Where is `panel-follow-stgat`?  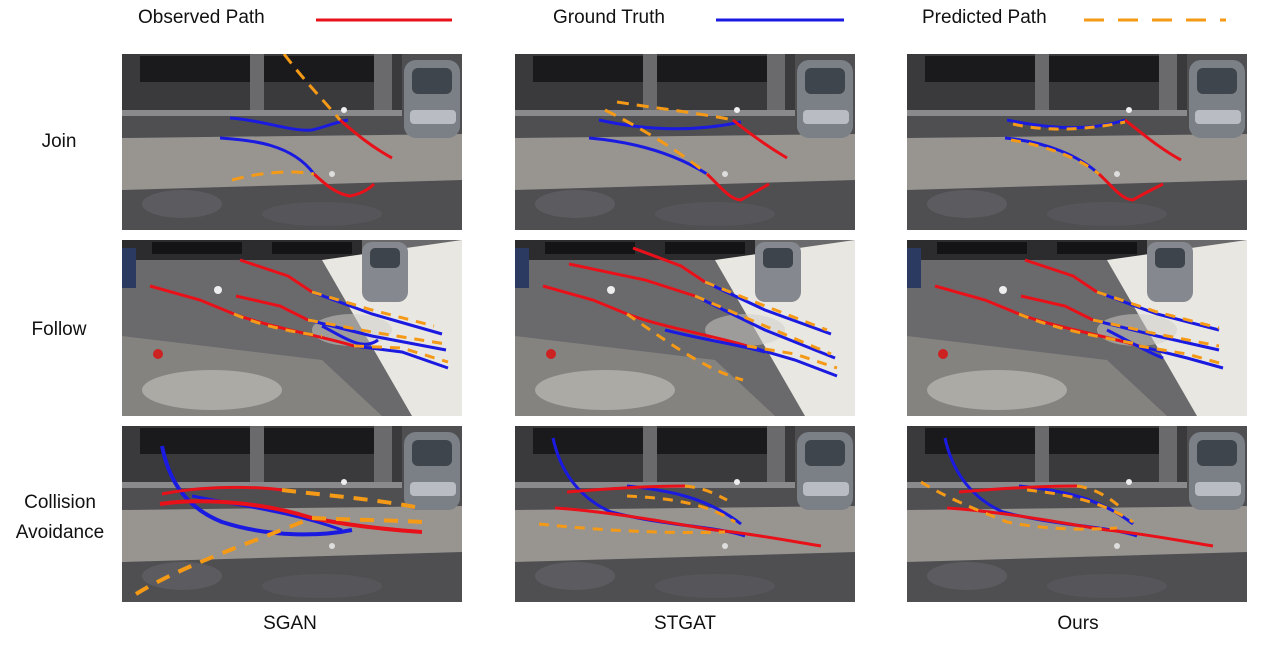
panel-follow-stgat is located at coordinates (685, 328).